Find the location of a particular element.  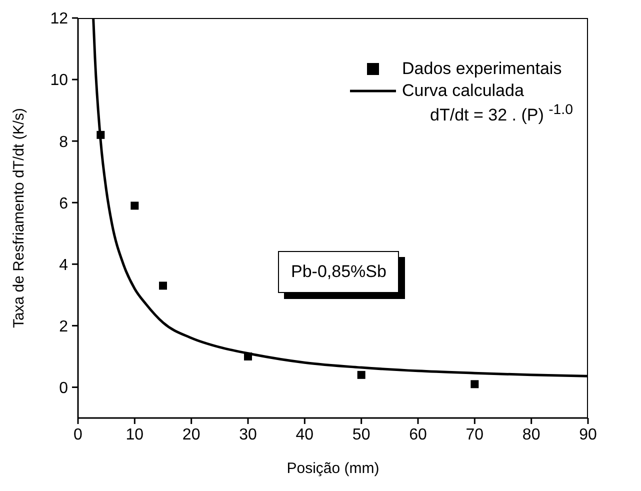

x-axis-title: Posição (mm) is located at coordinates (333, 468).